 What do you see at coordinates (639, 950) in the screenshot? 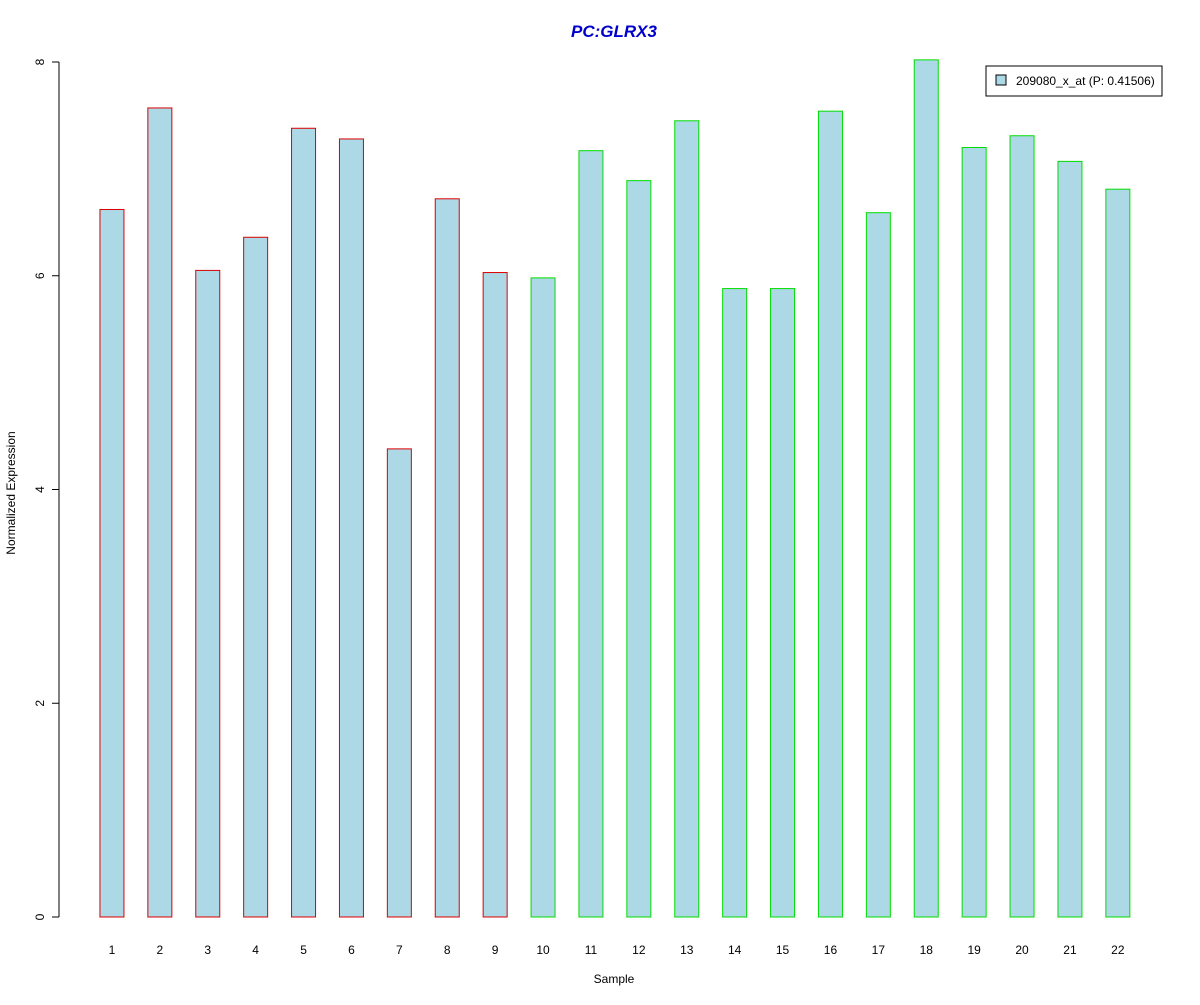
I see `x-tick-label: 12` at bounding box center [639, 950].